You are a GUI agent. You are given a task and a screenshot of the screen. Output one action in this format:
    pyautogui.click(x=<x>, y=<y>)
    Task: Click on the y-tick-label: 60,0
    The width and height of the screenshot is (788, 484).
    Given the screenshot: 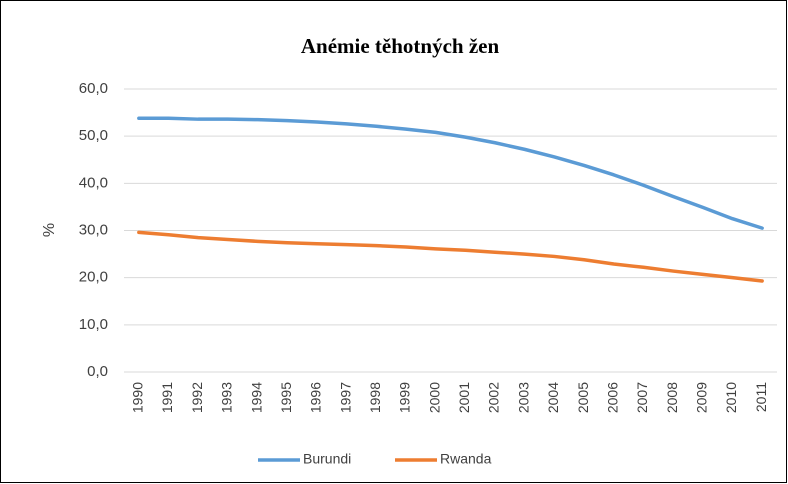 What is the action you would take?
    pyautogui.click(x=93, y=88)
    